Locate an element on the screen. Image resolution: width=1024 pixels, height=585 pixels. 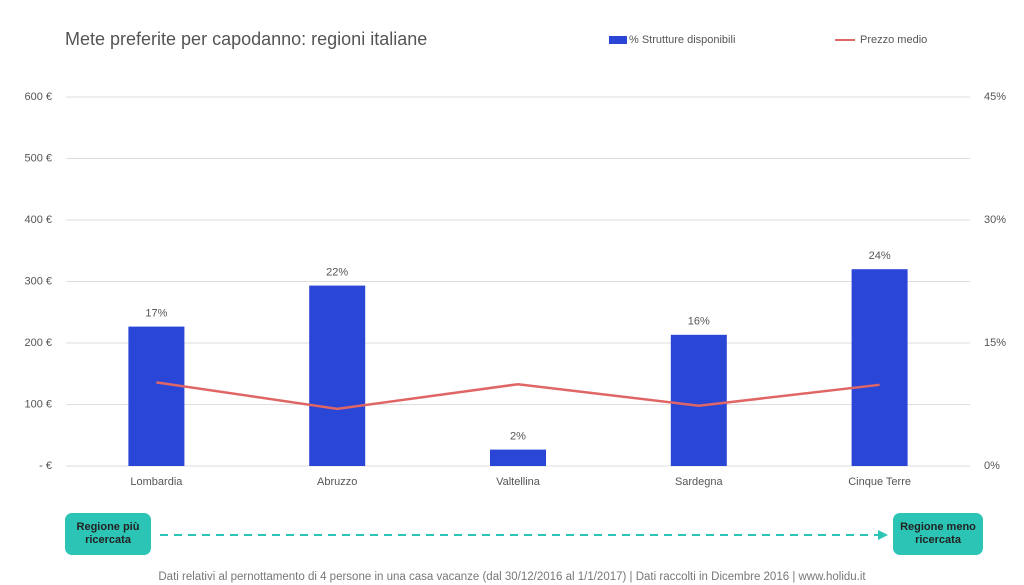
x-tick-label: Abruzzo is located at coordinates (337, 482).